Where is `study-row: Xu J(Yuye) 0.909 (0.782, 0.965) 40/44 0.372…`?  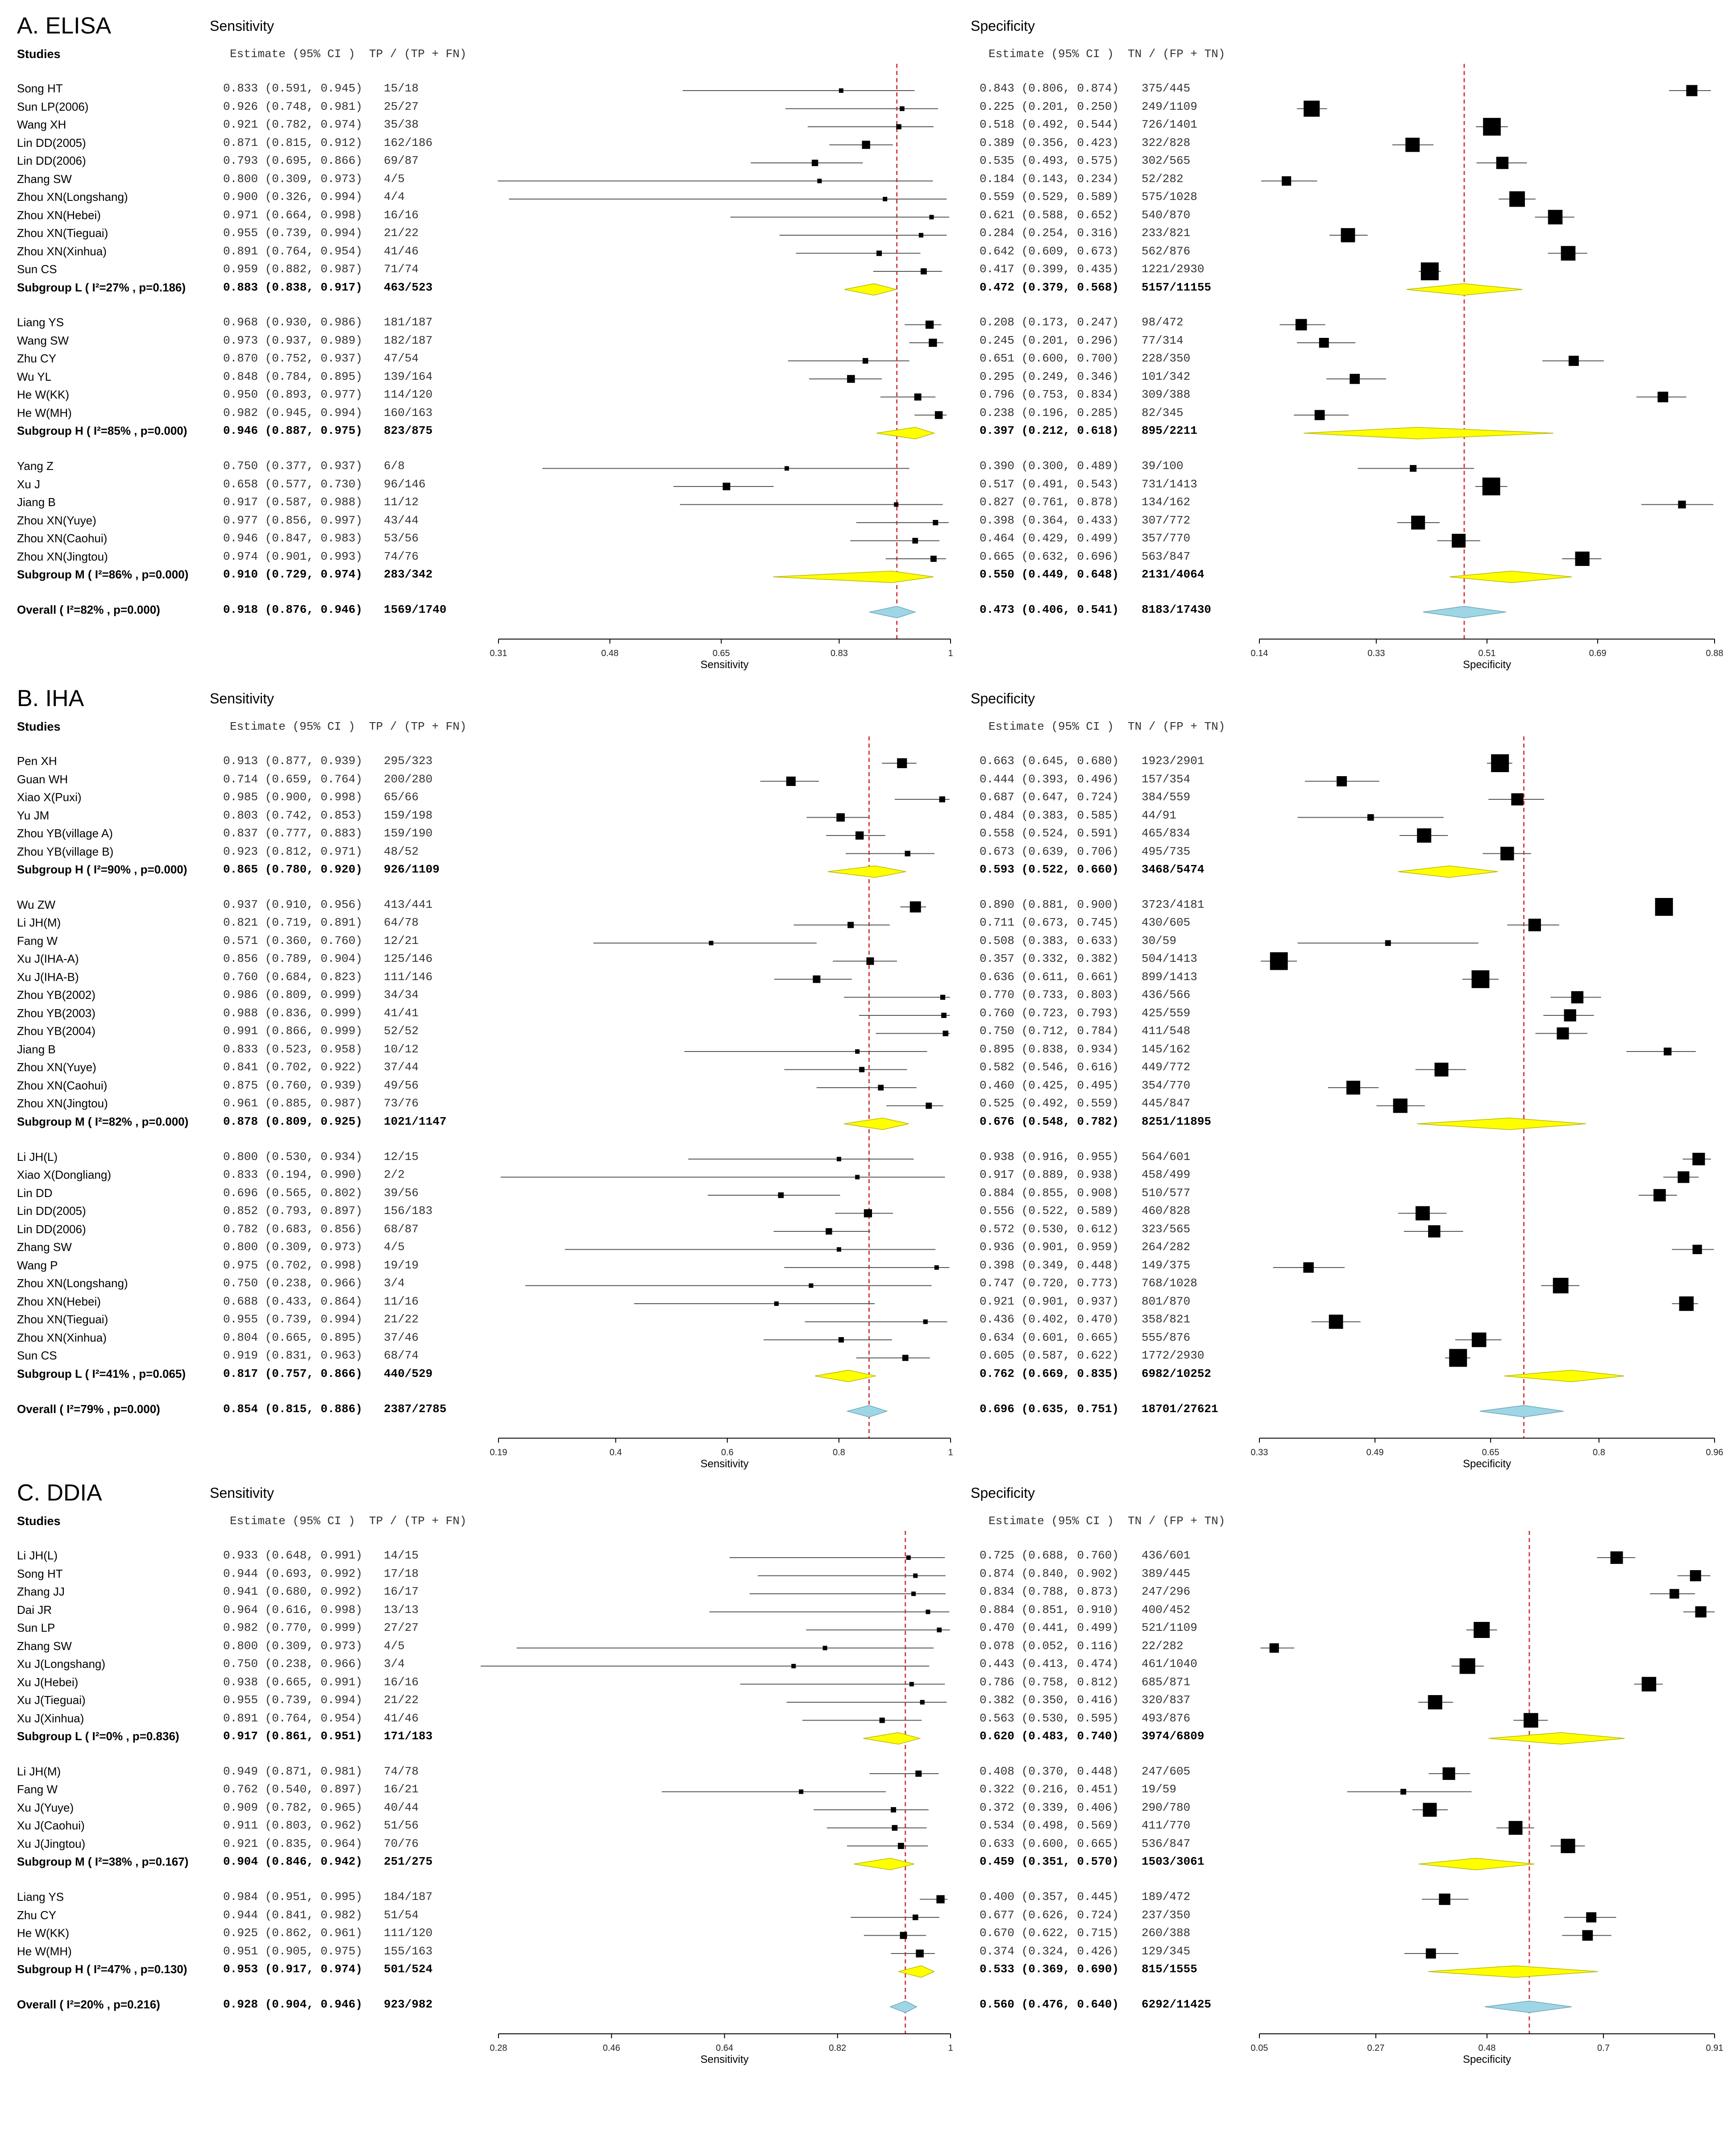 study-row: Xu J(Yuye) 0.909 (0.782, 0.965) 40/44 0.372… is located at coordinates (868, 1810).